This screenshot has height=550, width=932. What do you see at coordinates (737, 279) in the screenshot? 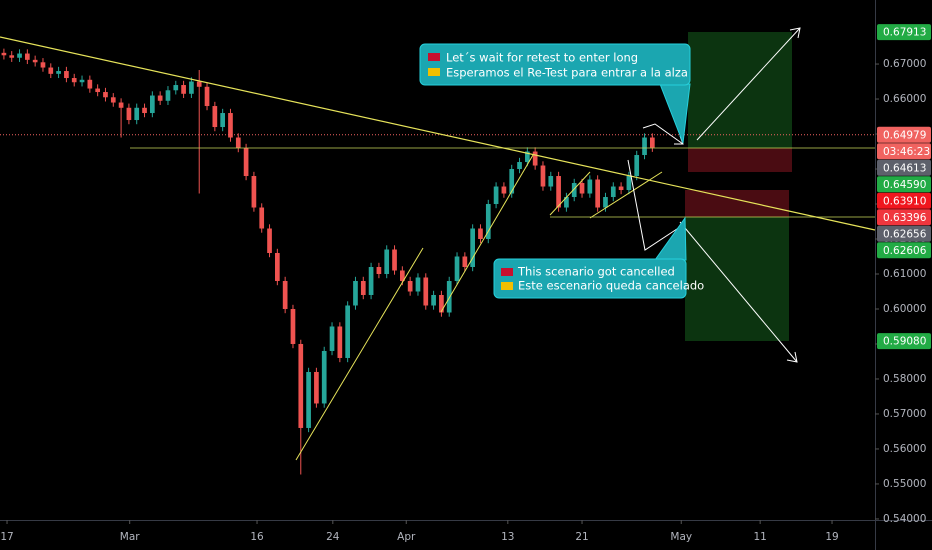
I see `short-target-zone` at bounding box center [737, 279].